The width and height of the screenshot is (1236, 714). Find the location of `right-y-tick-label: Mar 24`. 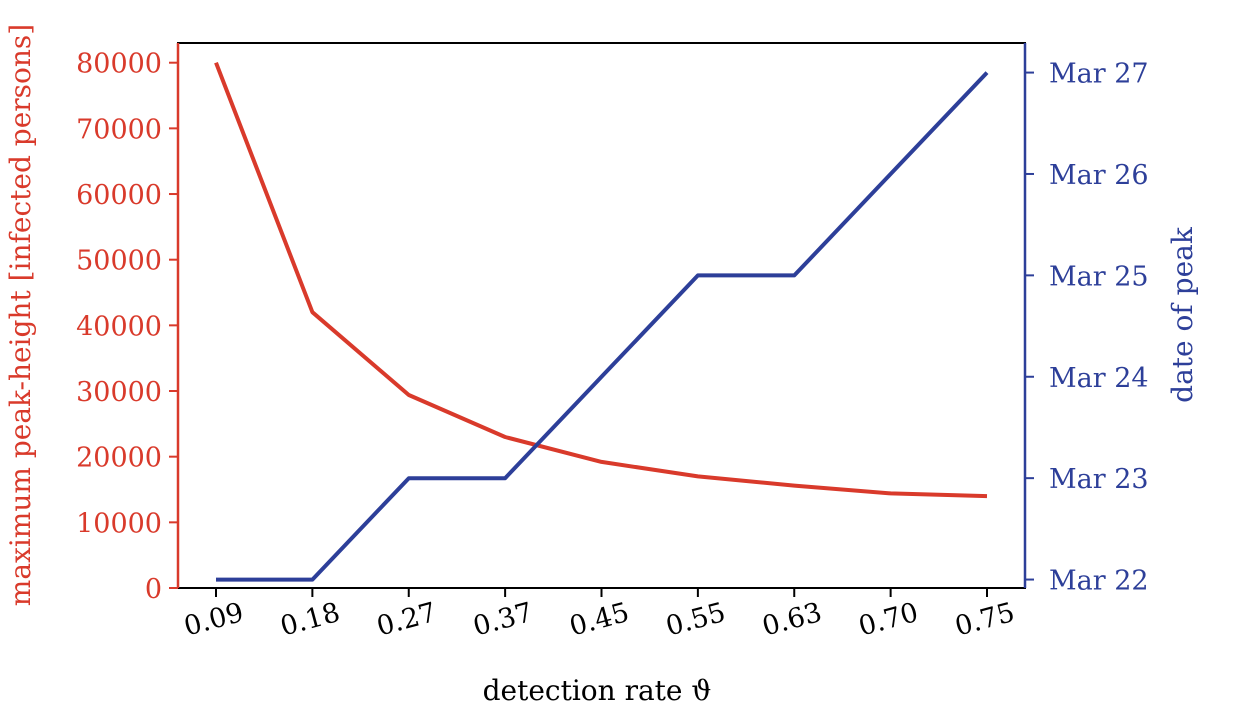

right-y-tick-label: Mar 24 is located at coordinates (1099, 378).